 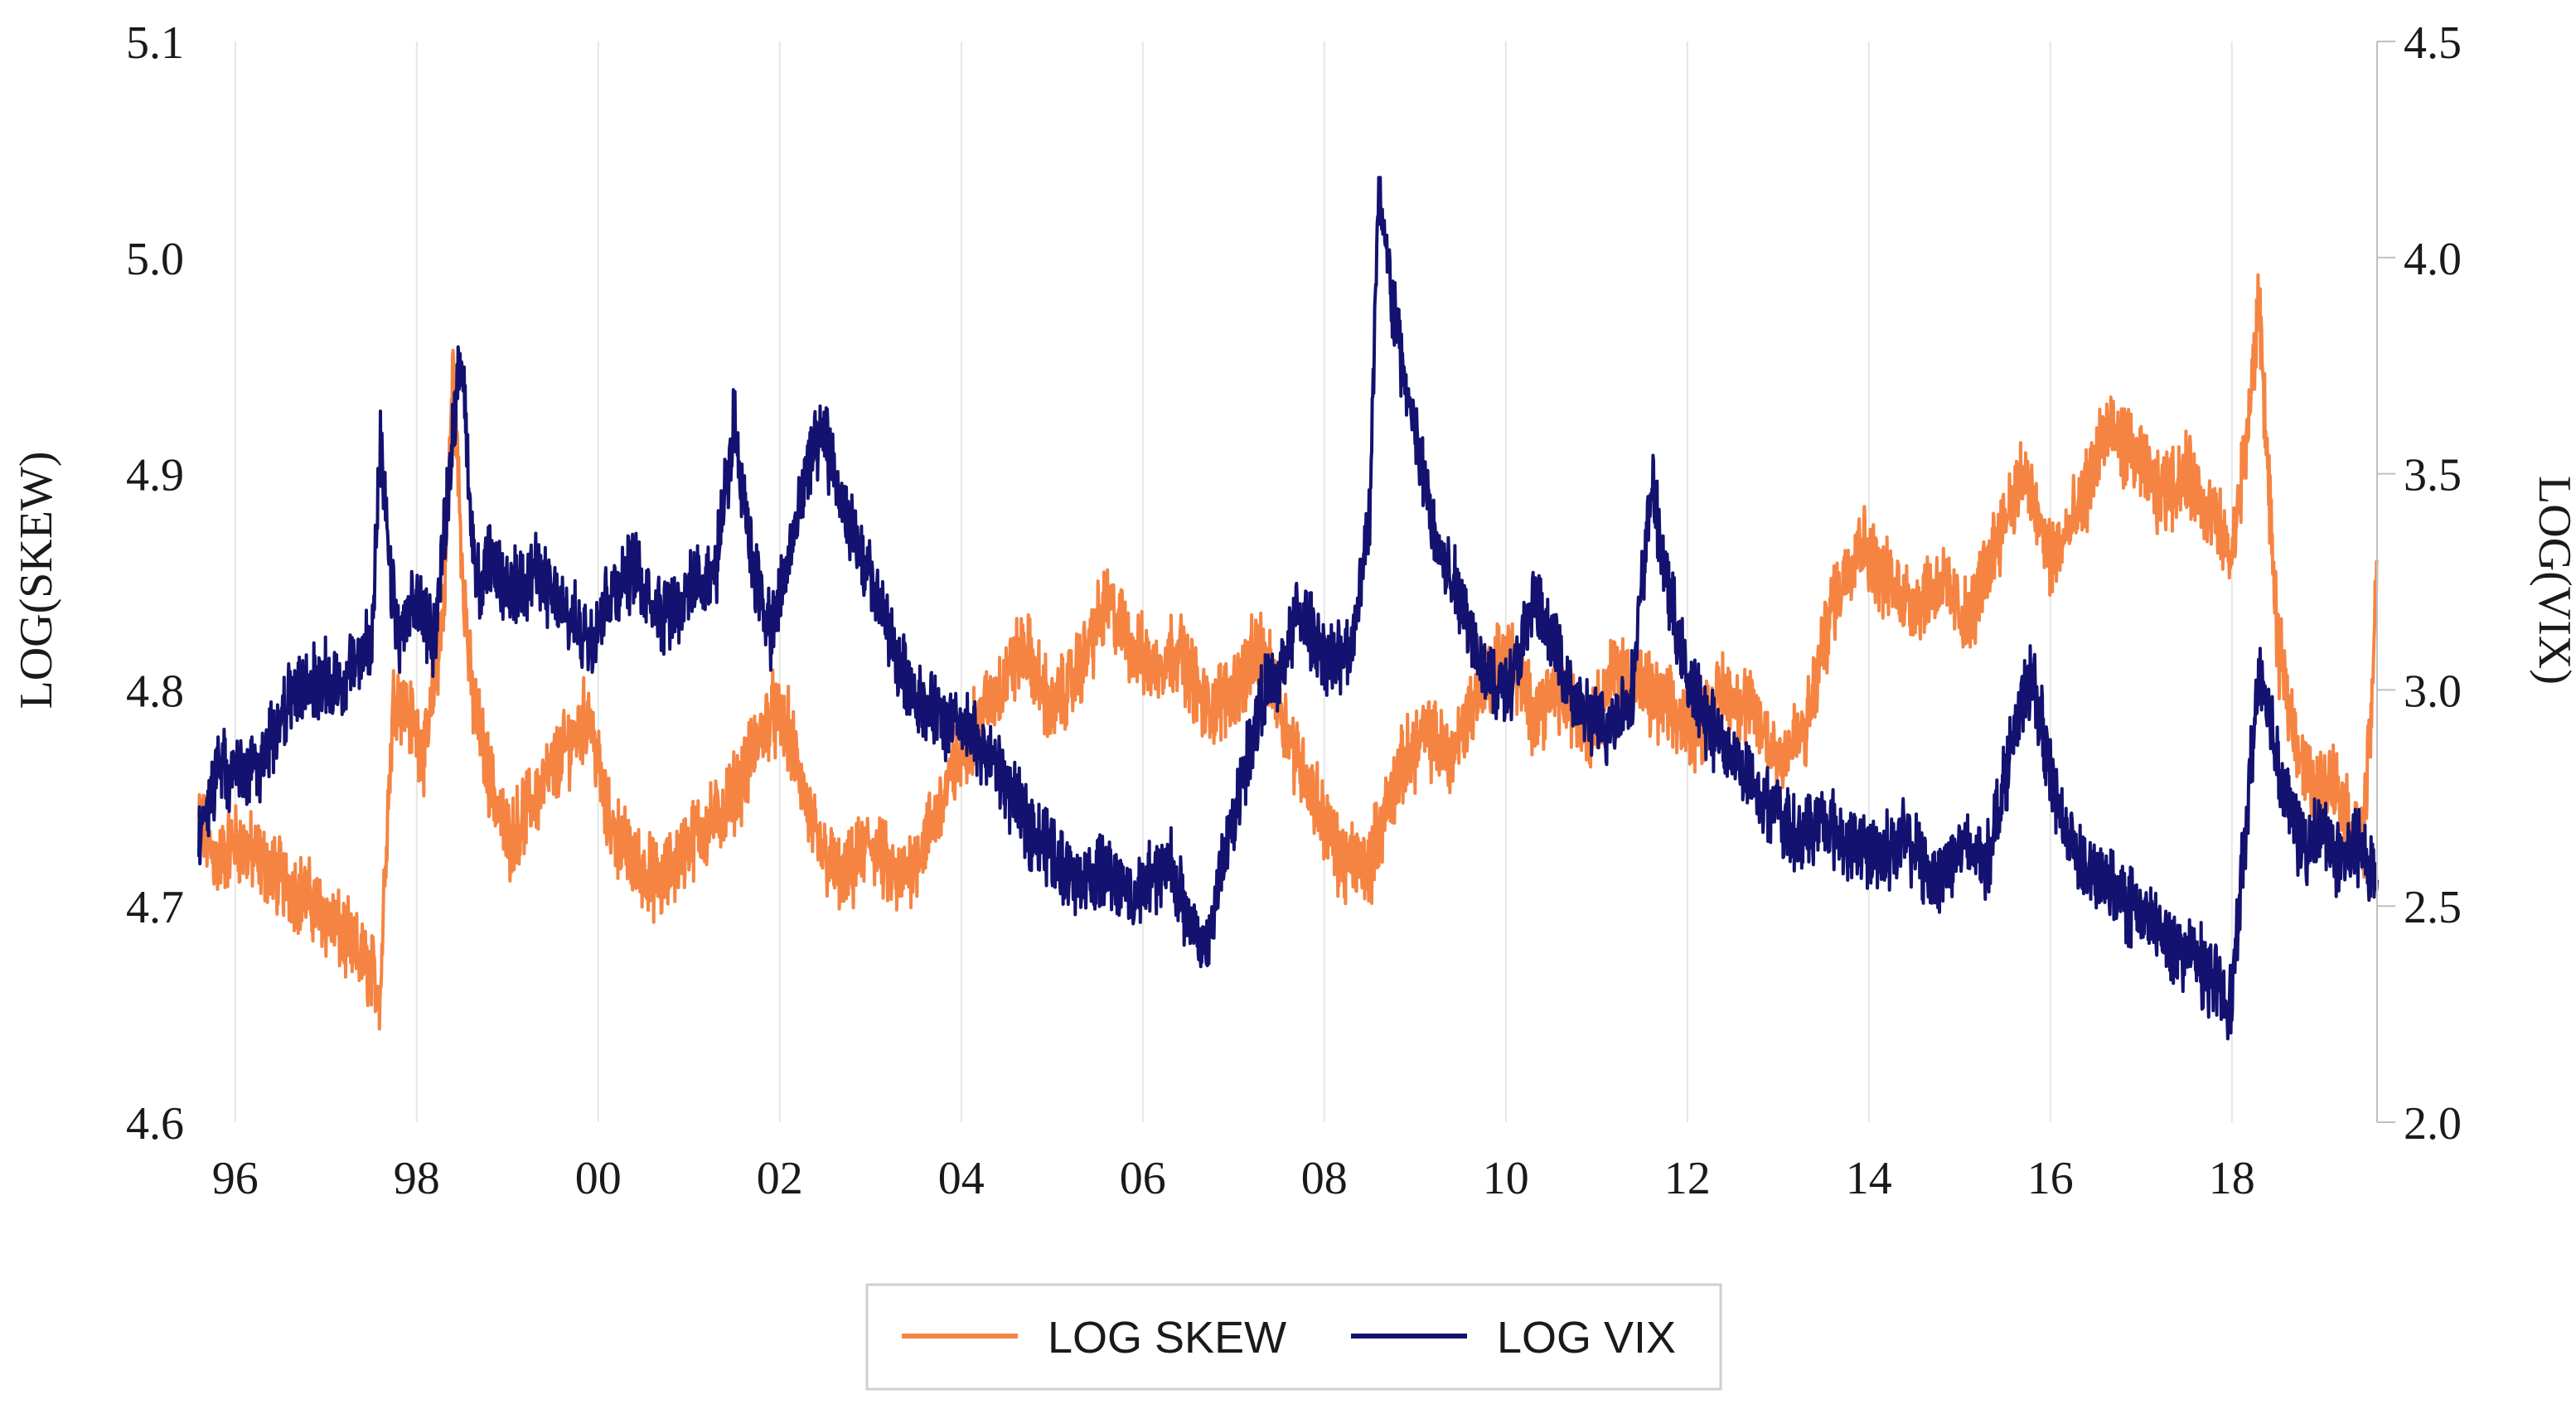 I want to click on left-tick-label: 4.8, so click(x=155, y=691).